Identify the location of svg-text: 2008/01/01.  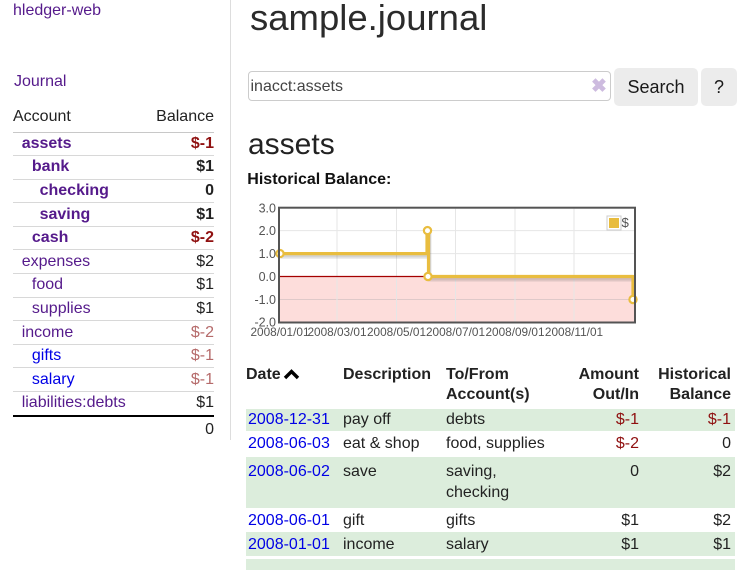
(279, 332).